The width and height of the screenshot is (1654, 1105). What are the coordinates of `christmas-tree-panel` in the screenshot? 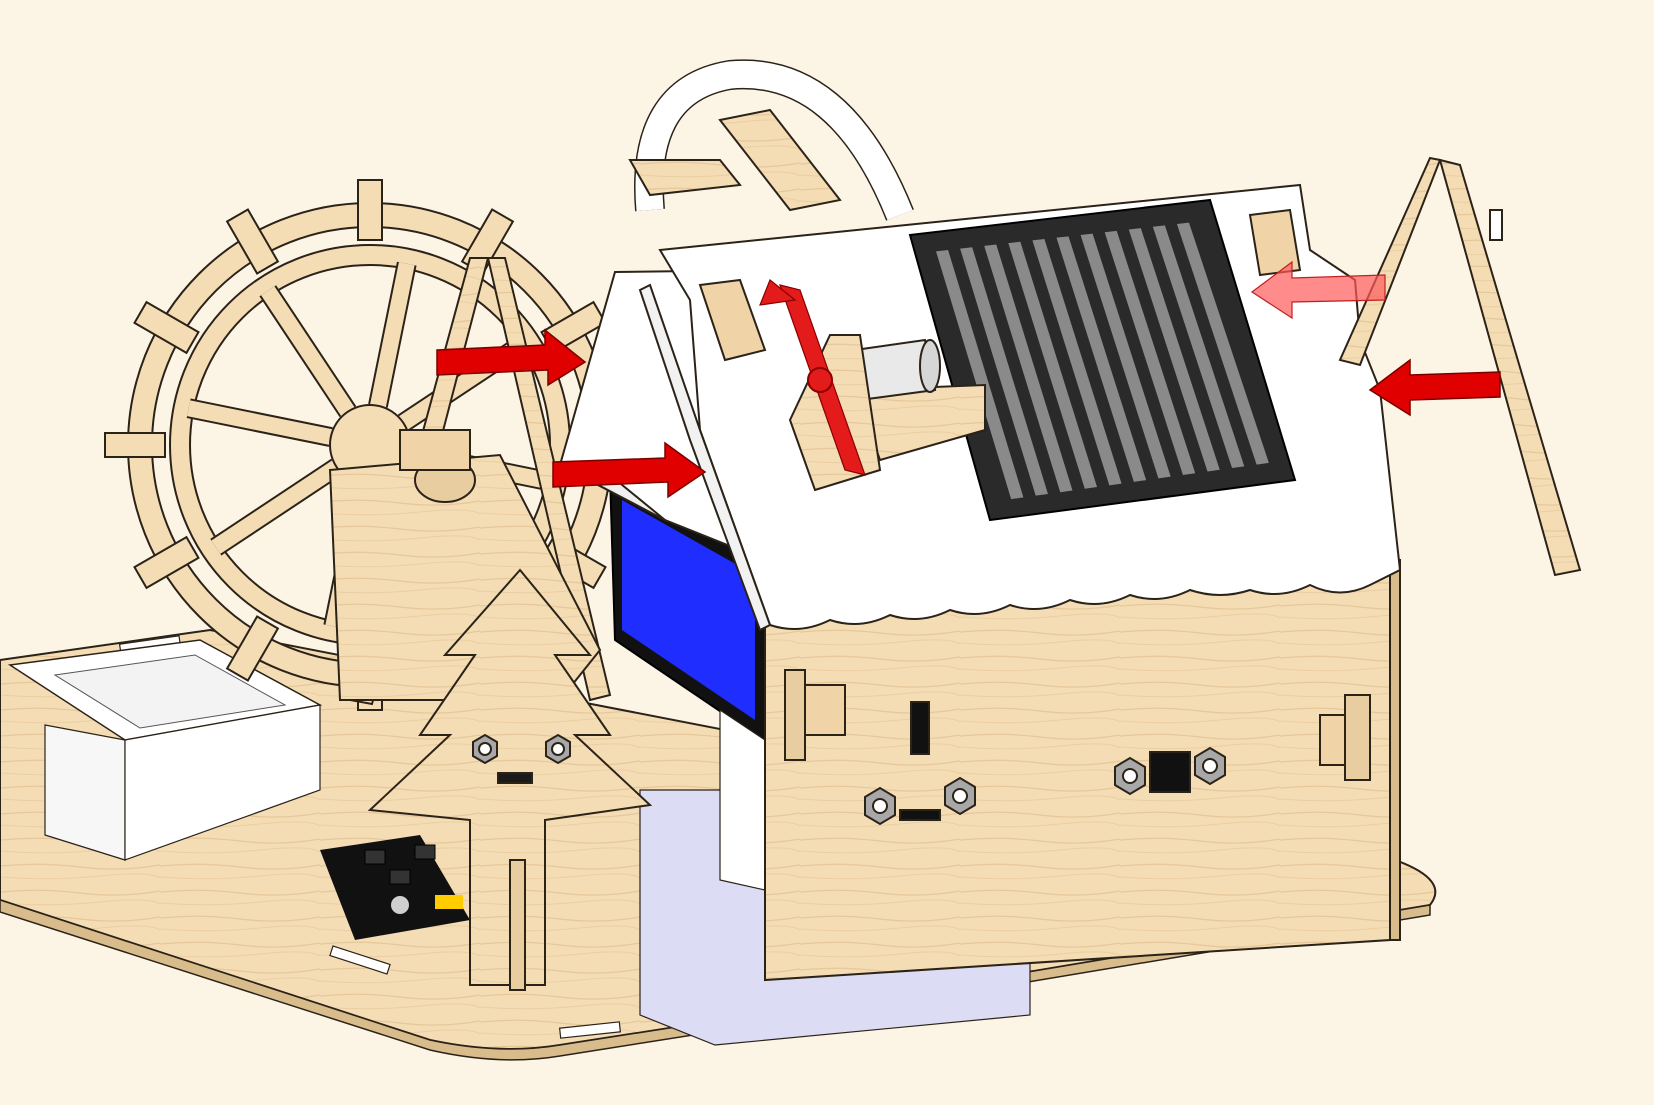 It's located at (510, 779).